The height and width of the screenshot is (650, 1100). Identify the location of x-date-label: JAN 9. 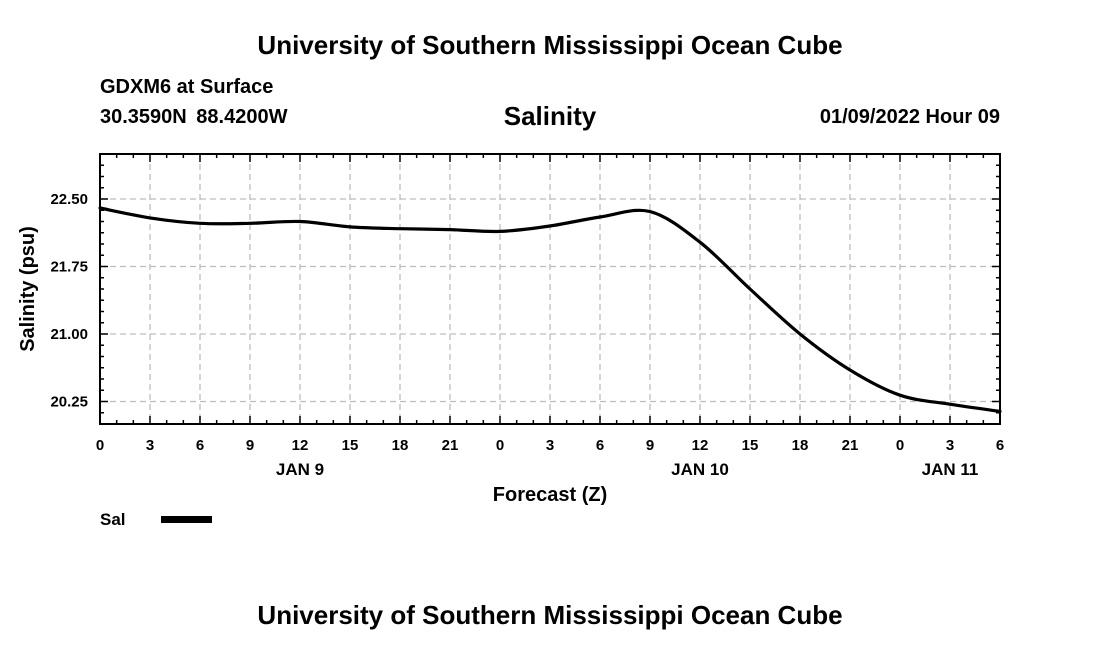
(300, 469).